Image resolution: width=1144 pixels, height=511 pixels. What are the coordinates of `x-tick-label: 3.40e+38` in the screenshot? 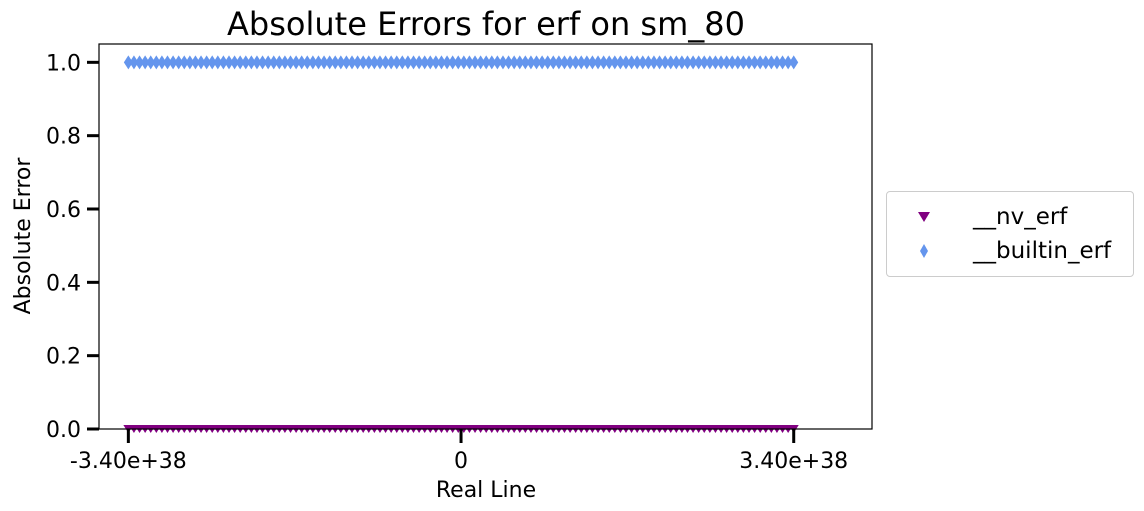 It's located at (793, 461).